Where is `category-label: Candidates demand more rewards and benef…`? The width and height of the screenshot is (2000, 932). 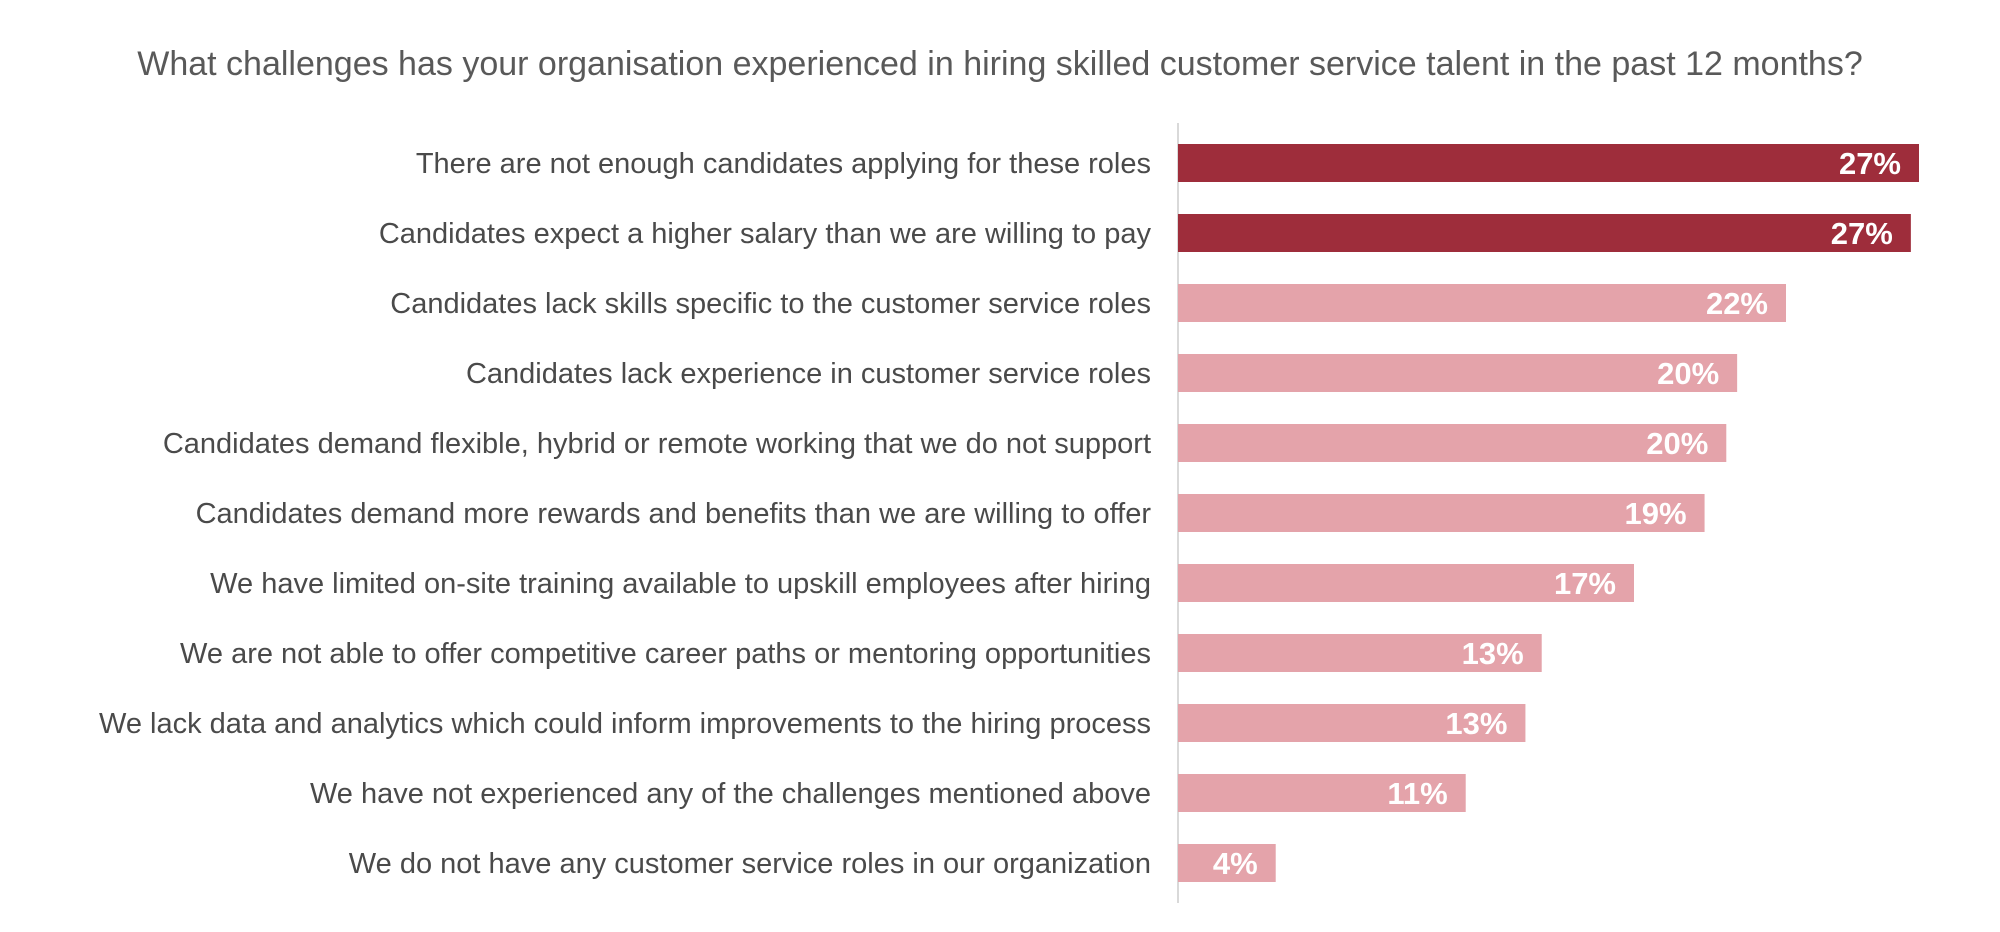
category-label: Candidates demand more rewards and benef… is located at coordinates (674, 514).